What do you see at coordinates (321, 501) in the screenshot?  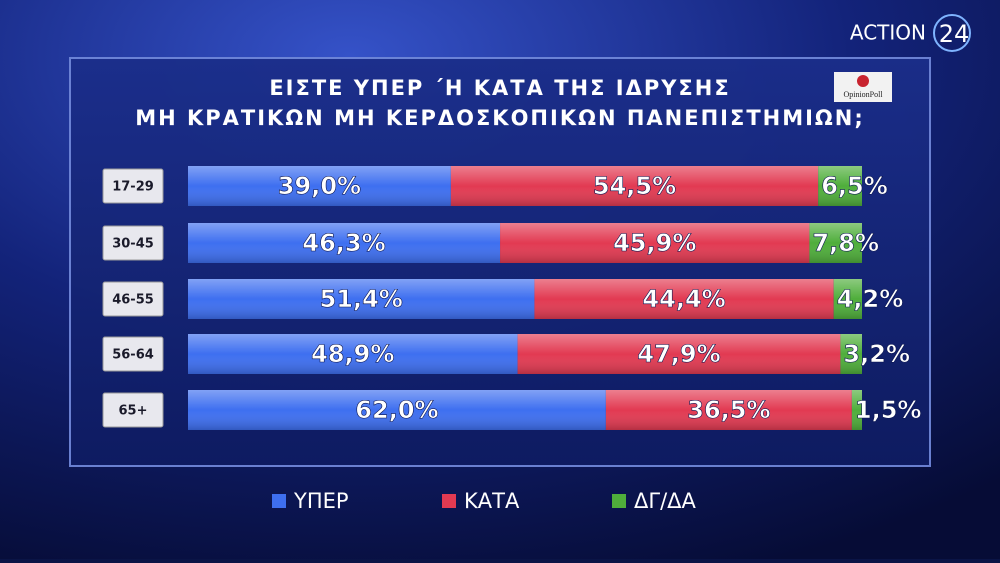 I see `legend-label: ΥΠΕΡ` at bounding box center [321, 501].